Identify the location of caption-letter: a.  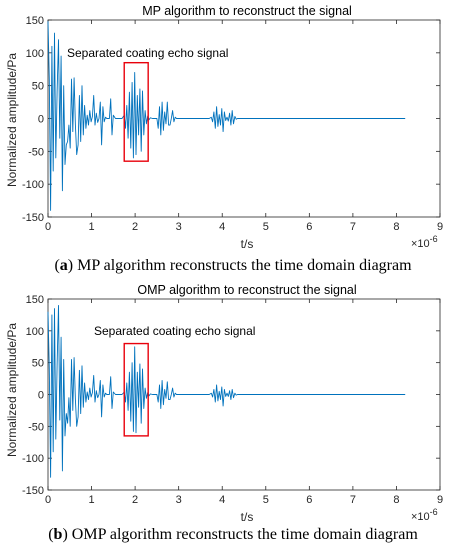
(63, 265).